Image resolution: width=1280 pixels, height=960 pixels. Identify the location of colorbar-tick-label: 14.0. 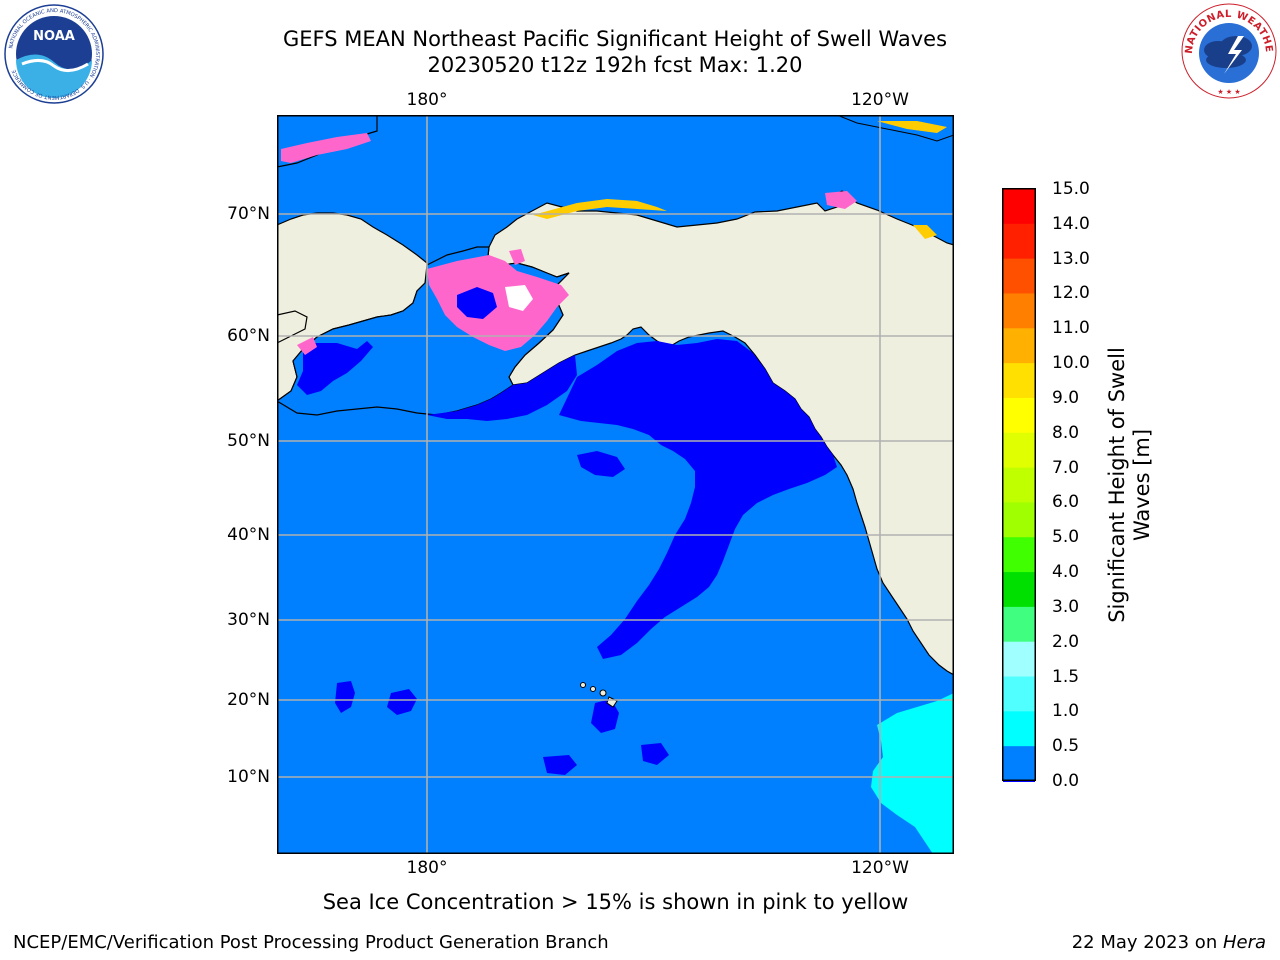
(1071, 223).